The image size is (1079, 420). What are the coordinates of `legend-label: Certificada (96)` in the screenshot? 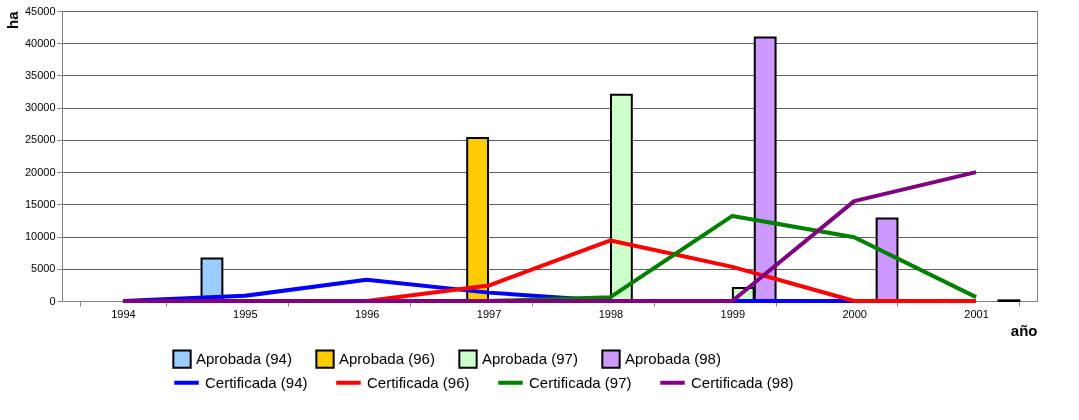 It's located at (418, 382).